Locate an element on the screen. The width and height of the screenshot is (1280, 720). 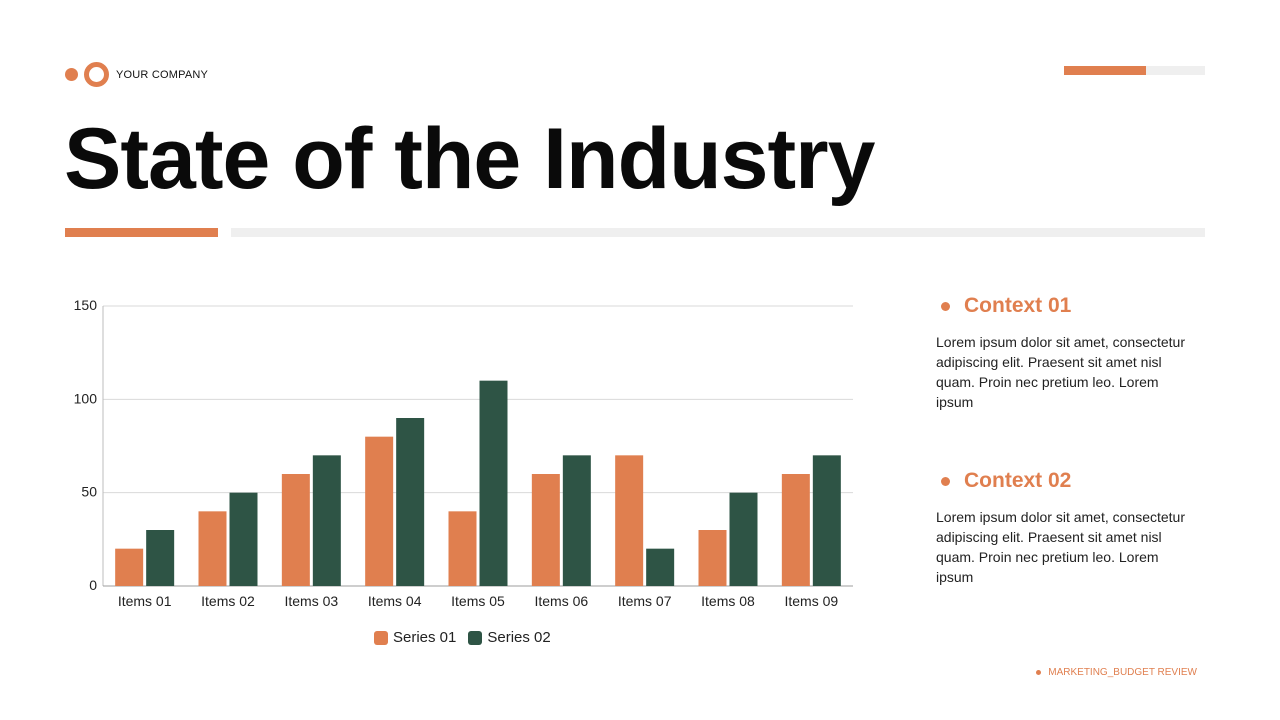
legend-label-series-01: Series 01 is located at coordinates (425, 637).